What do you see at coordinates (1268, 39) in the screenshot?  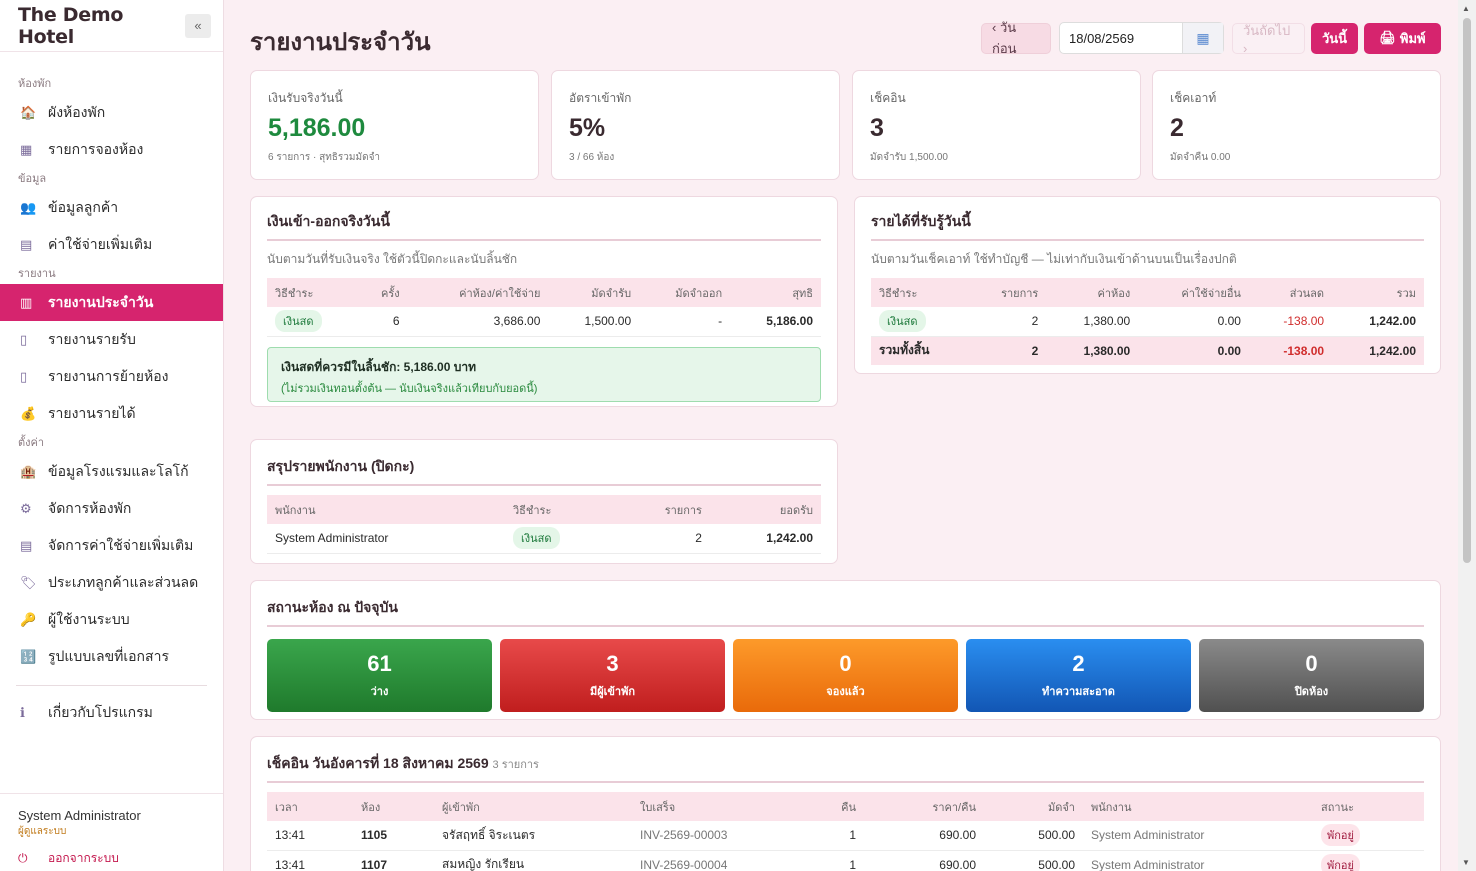 I see `next-day-button: วันถัดไป ›` at bounding box center [1268, 39].